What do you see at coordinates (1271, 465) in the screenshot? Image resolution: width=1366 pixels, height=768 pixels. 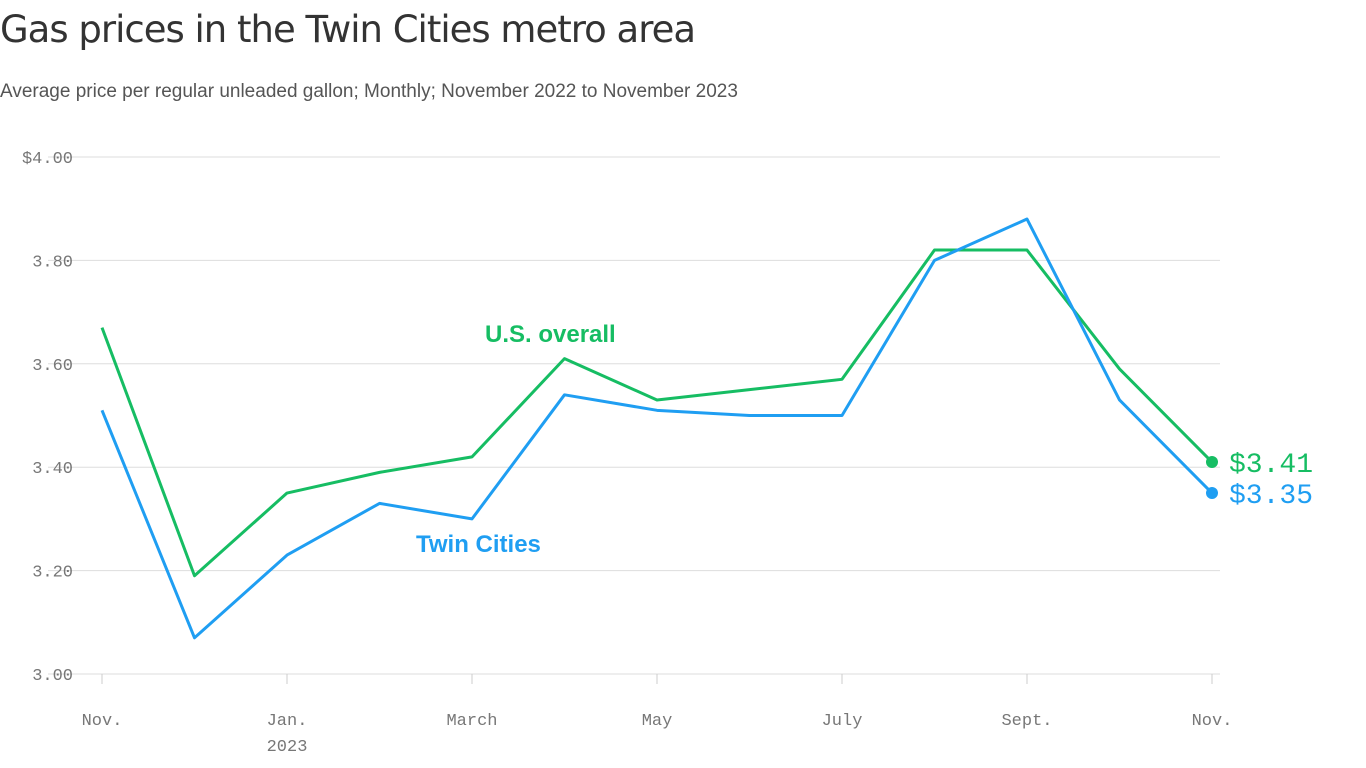 I see `value-label: $3.41` at bounding box center [1271, 465].